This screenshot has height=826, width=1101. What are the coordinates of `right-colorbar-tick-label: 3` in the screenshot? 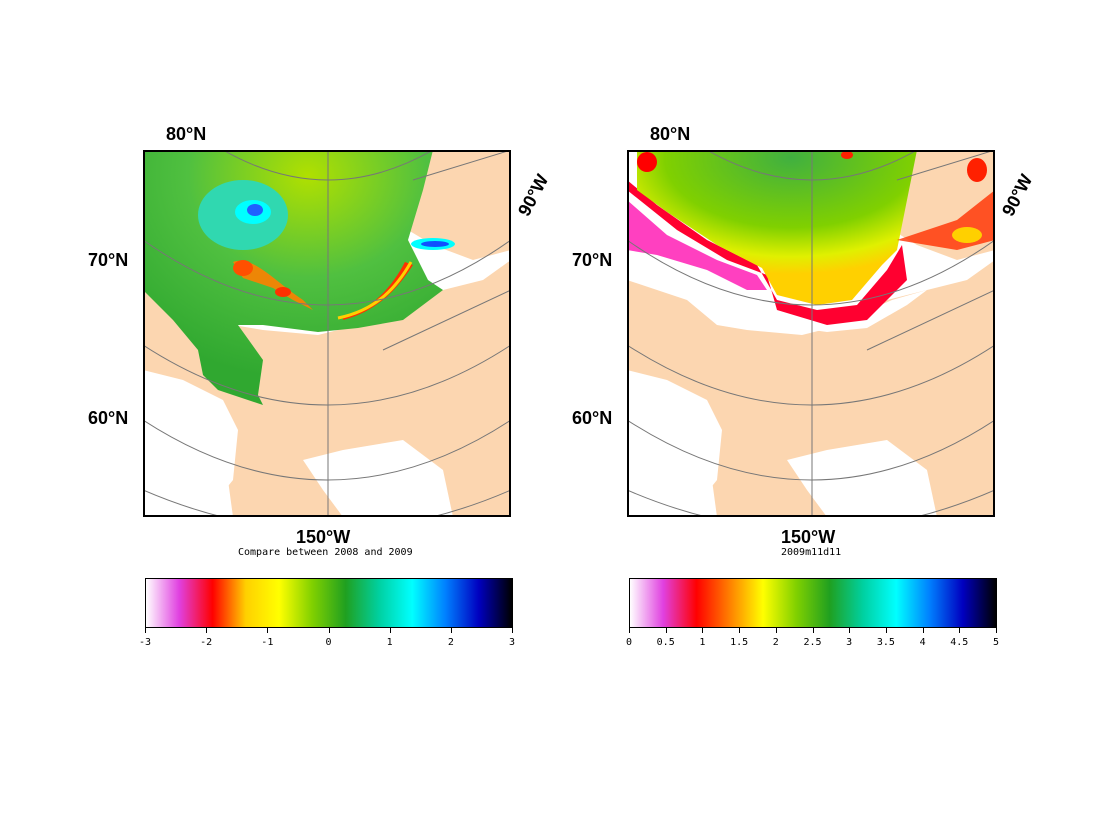 It's located at (849, 642).